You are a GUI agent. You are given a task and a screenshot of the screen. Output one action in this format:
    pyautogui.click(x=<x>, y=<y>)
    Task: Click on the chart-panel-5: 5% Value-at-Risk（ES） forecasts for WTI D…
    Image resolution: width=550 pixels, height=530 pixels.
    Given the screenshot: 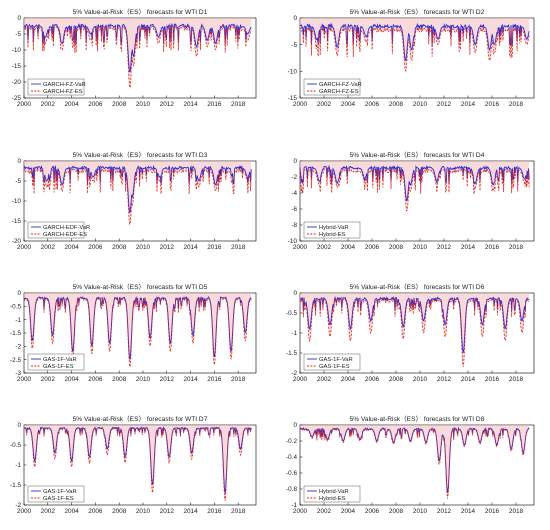 What is the action you would take?
    pyautogui.click(x=133, y=333)
    